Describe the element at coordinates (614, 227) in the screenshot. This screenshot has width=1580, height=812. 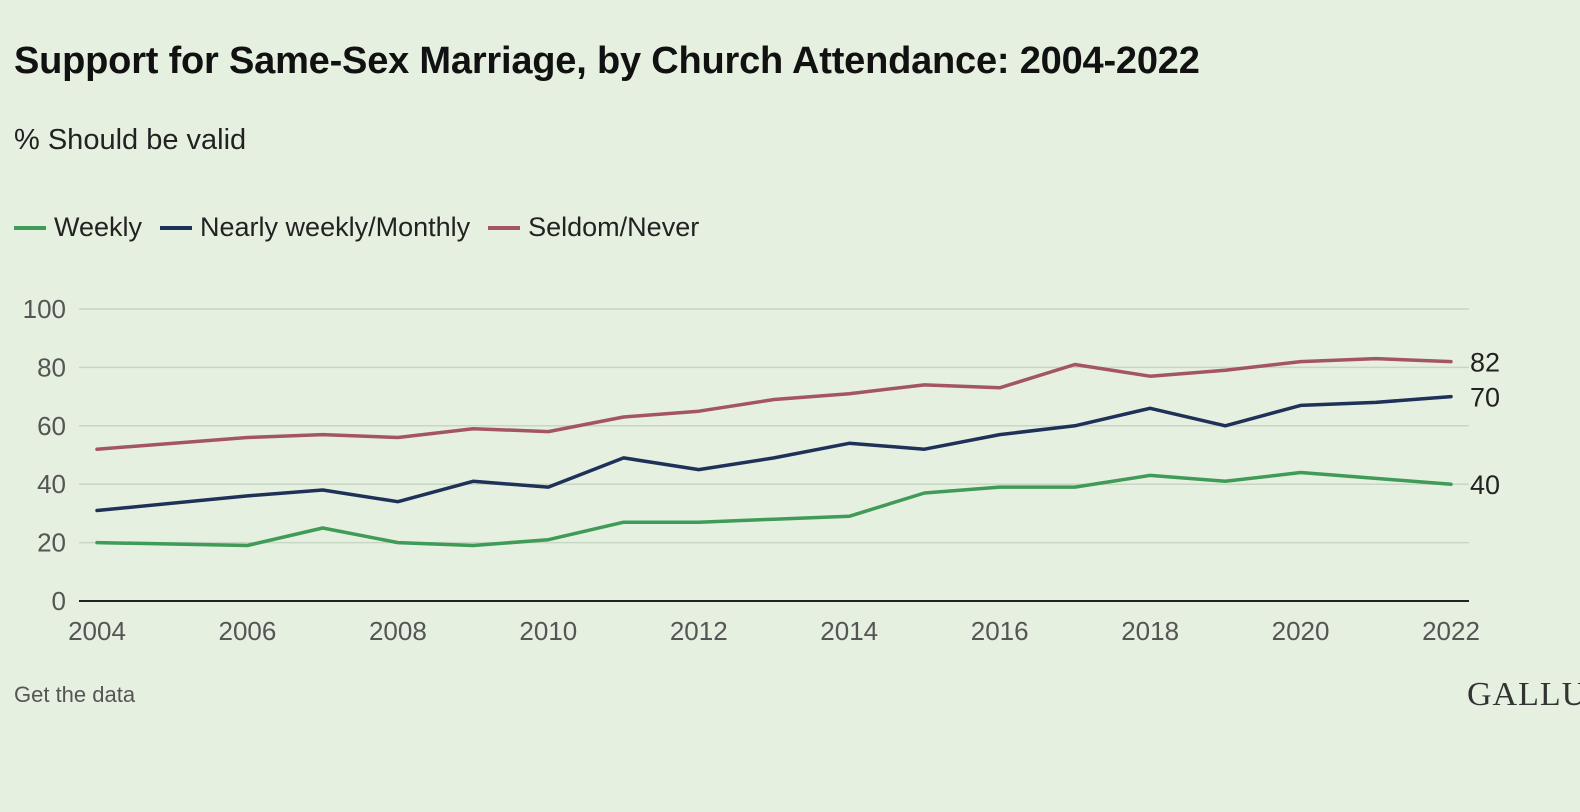
I see `legend-label-seldom-never: Seldom/Never` at that location.